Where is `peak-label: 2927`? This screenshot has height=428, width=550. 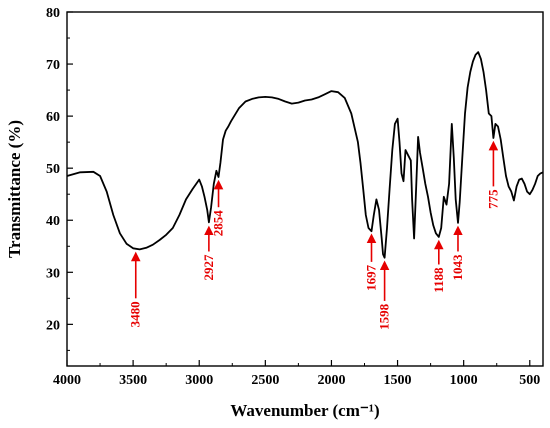 peak-label: 2927 is located at coordinates (208, 267).